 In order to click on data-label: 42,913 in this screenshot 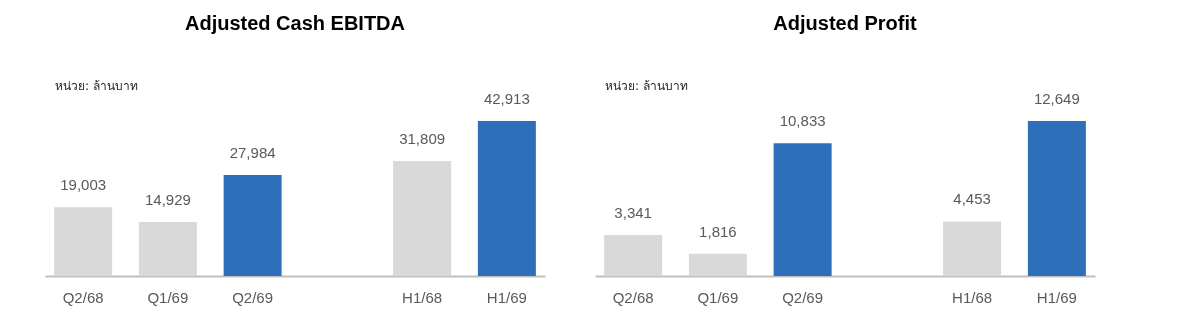, I will do `click(506, 98)`.